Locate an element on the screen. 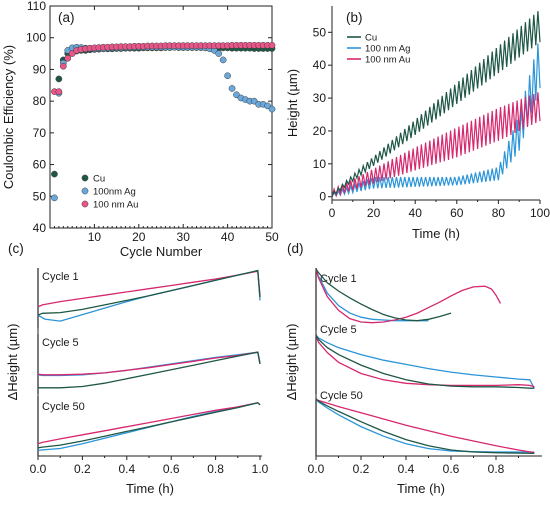 This screenshot has height=513, width=550. y-tick-label: 10 is located at coordinates (320, 164).